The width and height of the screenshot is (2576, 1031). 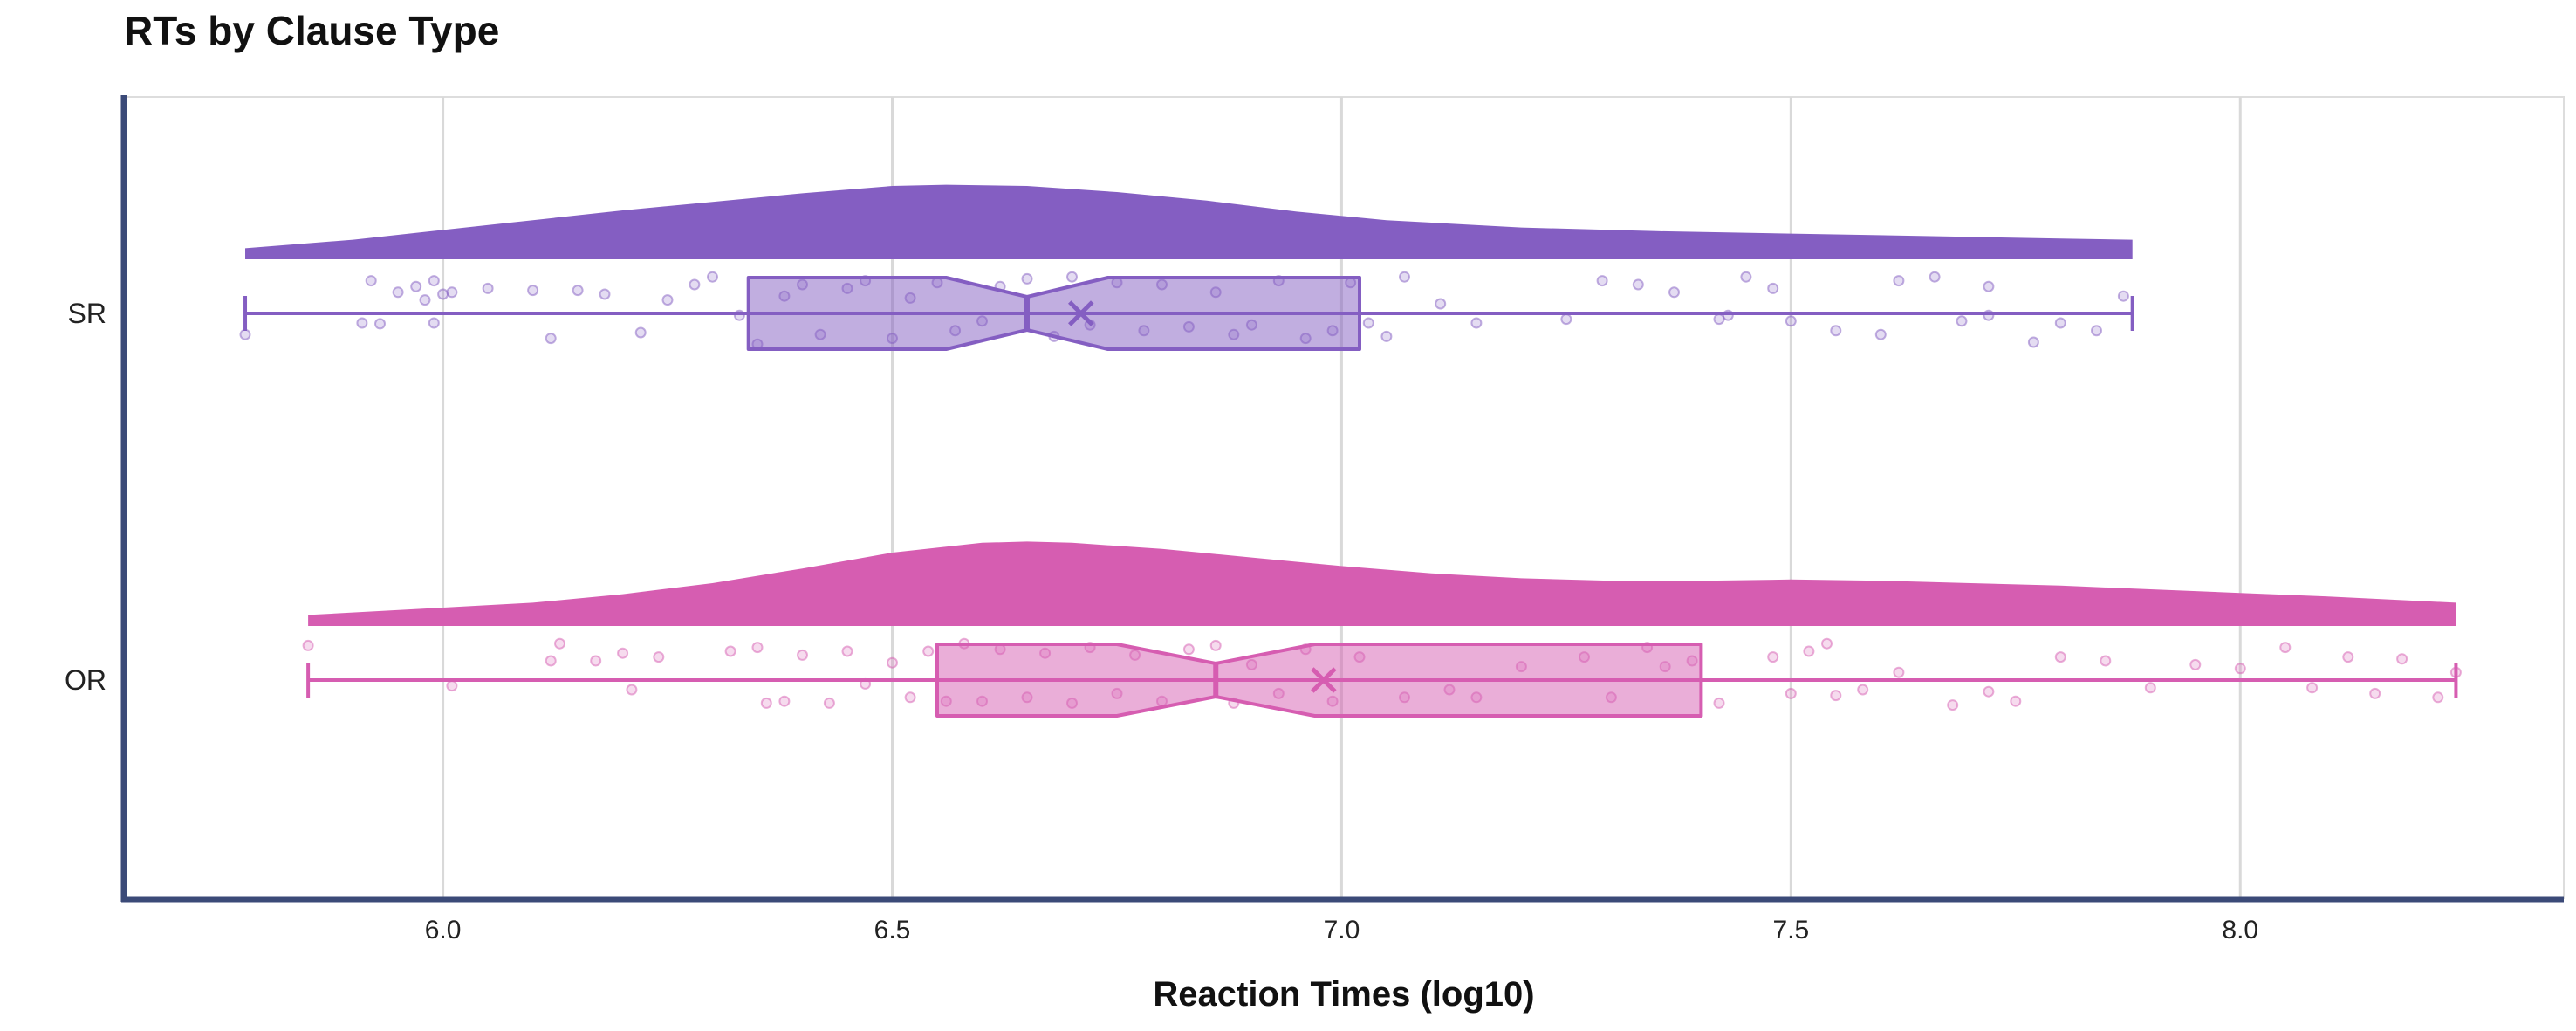 I want to click on box-sr, so click(x=1054, y=313).